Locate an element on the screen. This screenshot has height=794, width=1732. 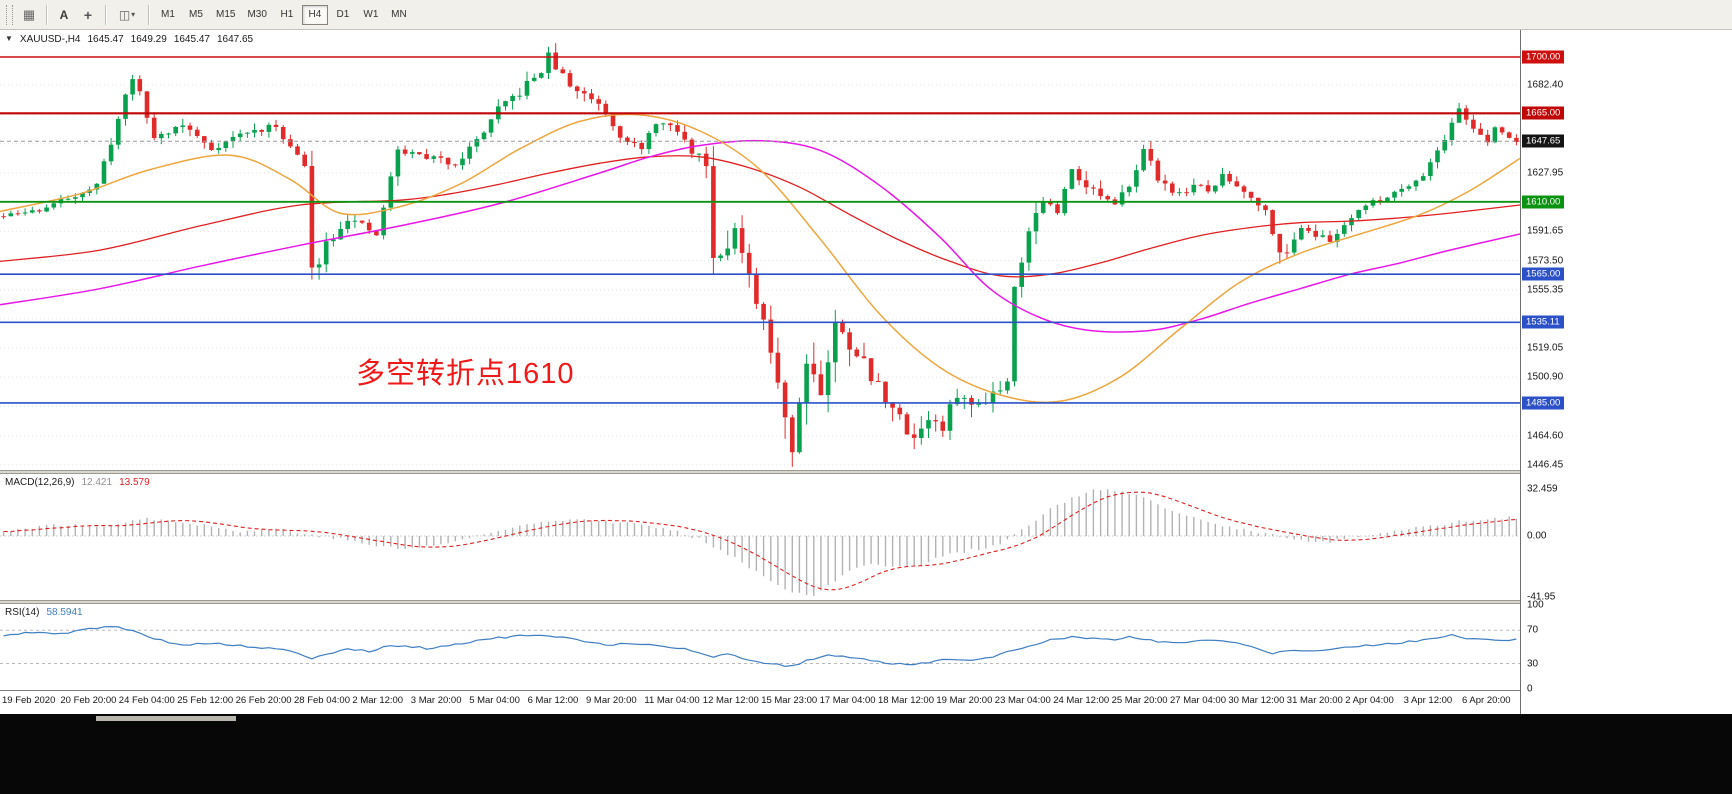
text-tool-button: A is located at coordinates (64, 14).